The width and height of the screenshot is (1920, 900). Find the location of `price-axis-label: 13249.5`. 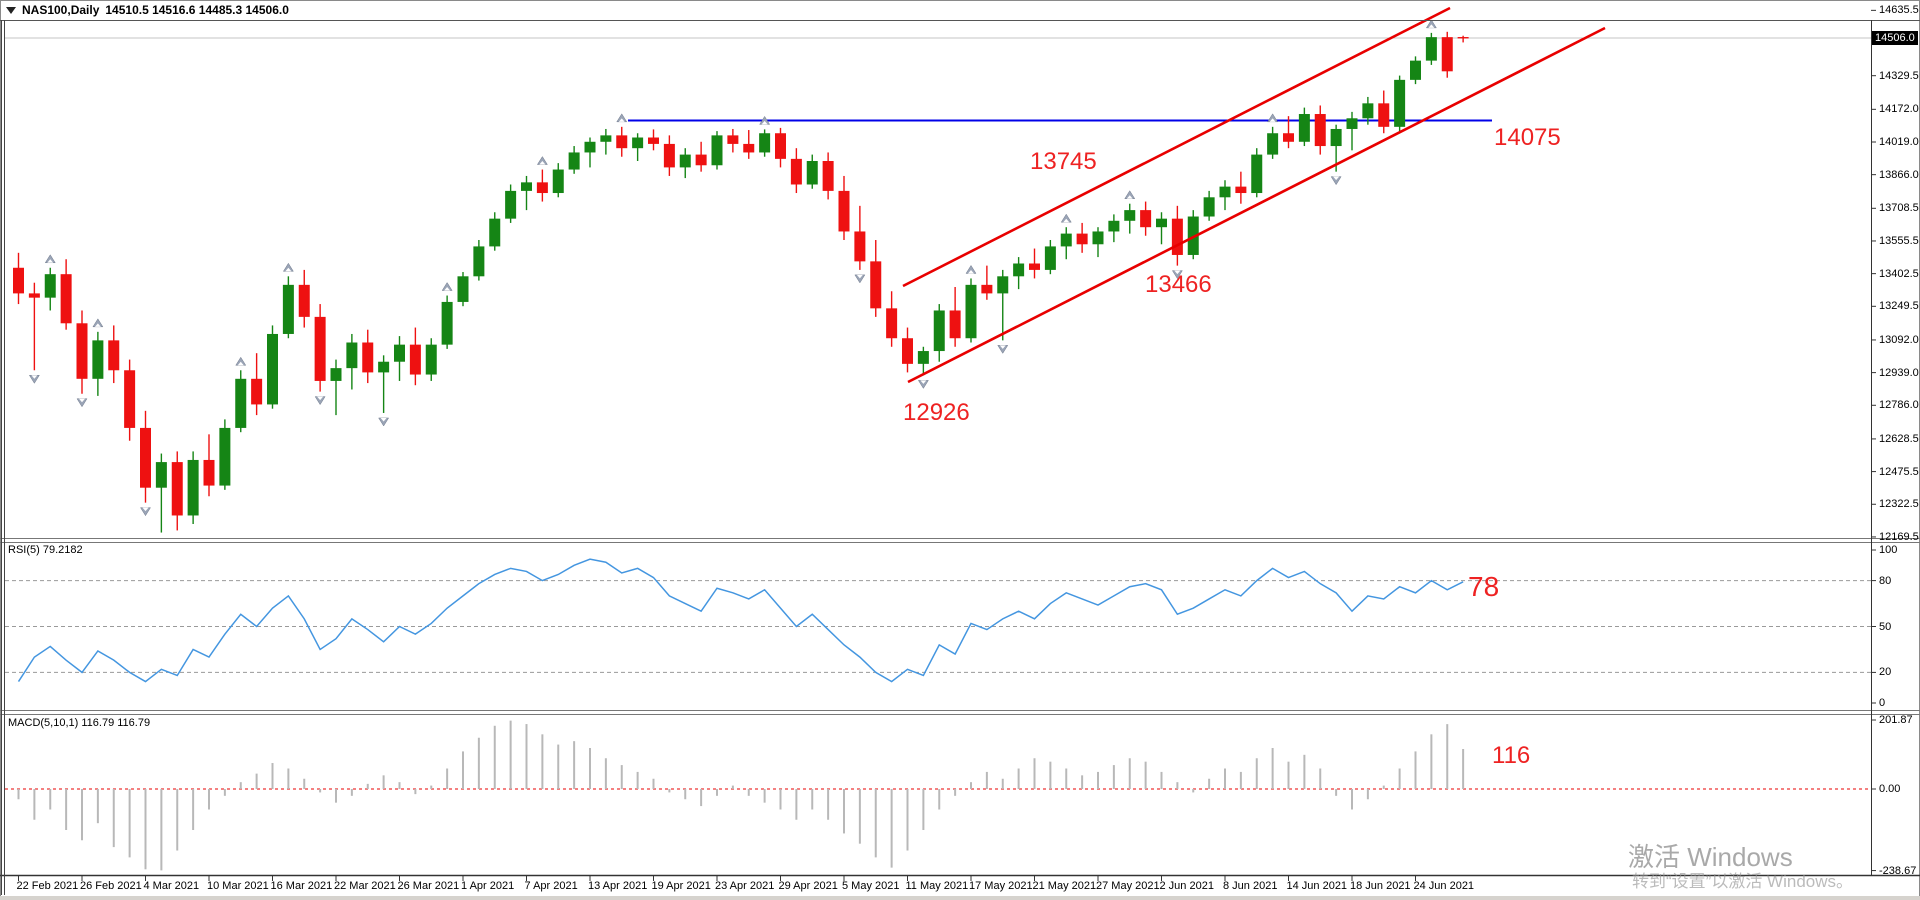

price-axis-label: 13249.5 is located at coordinates (1899, 306).